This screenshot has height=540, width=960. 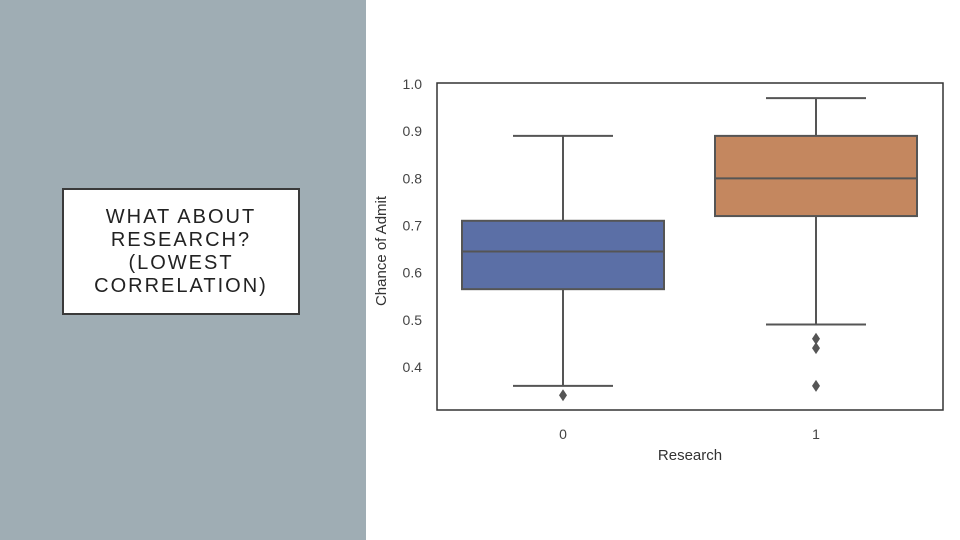 What do you see at coordinates (413, 131) in the screenshot?
I see `y-tick-label: 0.9` at bounding box center [413, 131].